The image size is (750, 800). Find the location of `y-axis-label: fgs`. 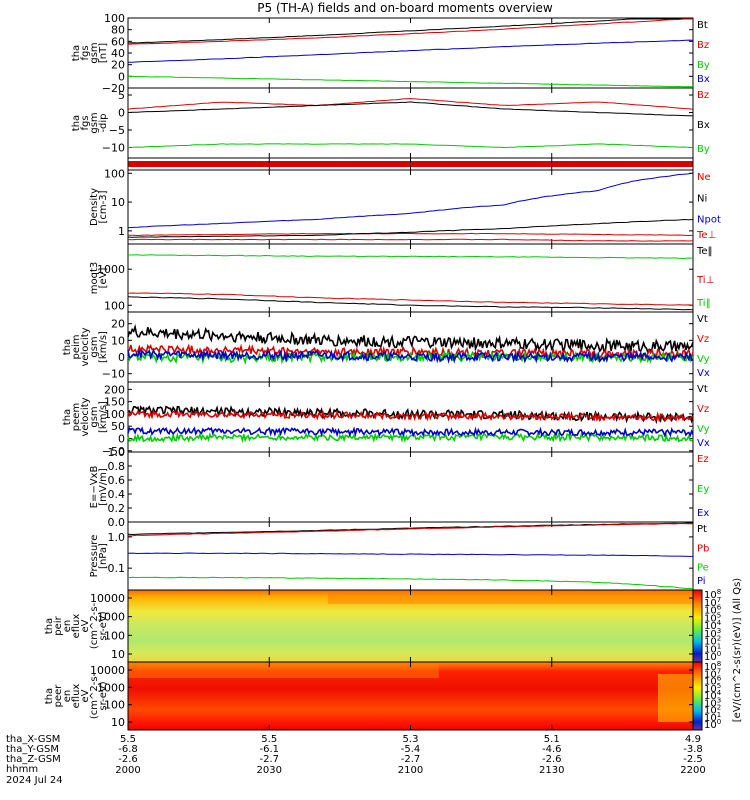

y-axis-label: fgs is located at coordinates (85, 122).